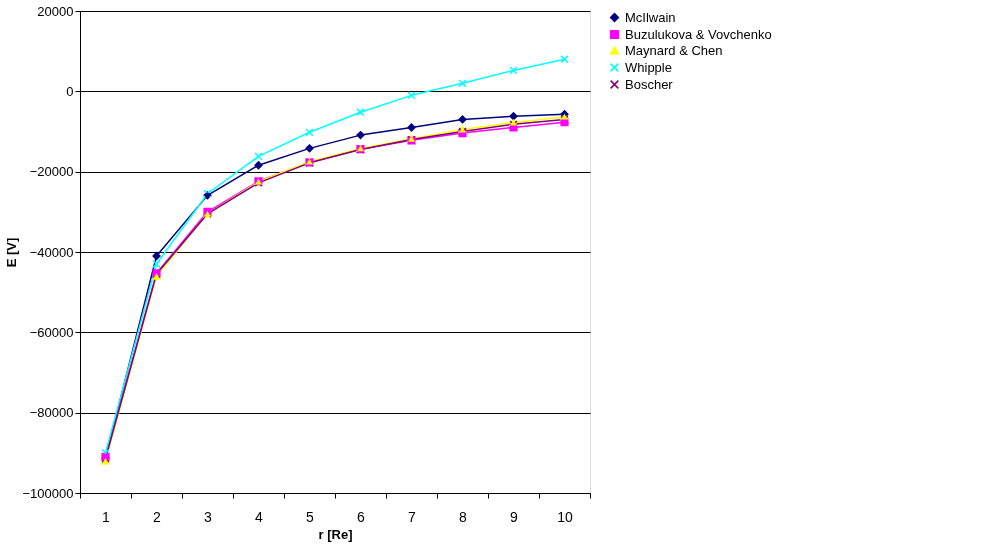 The width and height of the screenshot is (1007, 553). What do you see at coordinates (11, 252) in the screenshot?
I see `y-axis-title: E [V]` at bounding box center [11, 252].